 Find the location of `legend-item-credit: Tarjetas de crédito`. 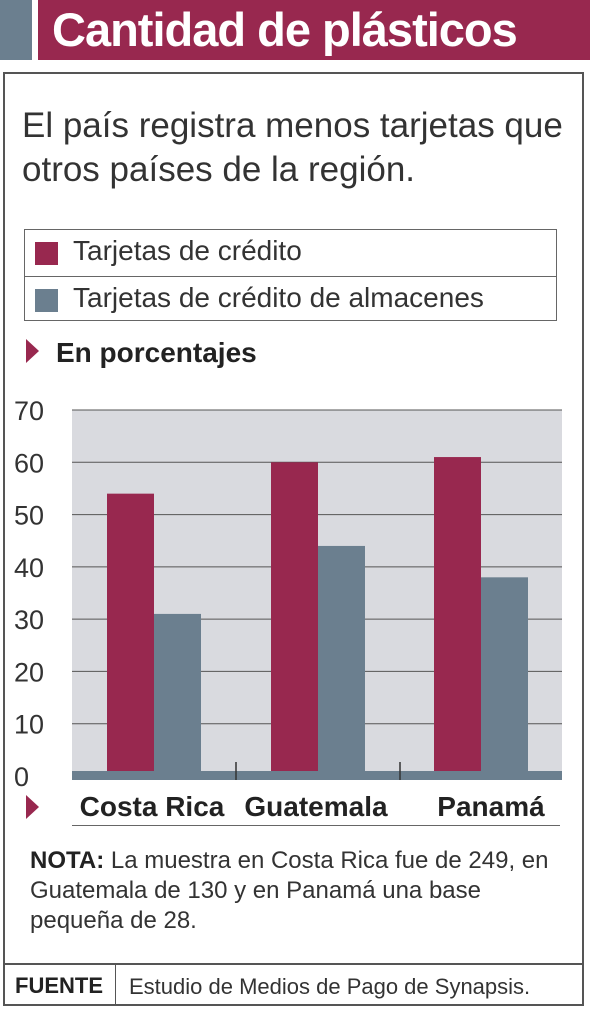

legend-item-credit: Tarjetas de crédito is located at coordinates (290, 252).